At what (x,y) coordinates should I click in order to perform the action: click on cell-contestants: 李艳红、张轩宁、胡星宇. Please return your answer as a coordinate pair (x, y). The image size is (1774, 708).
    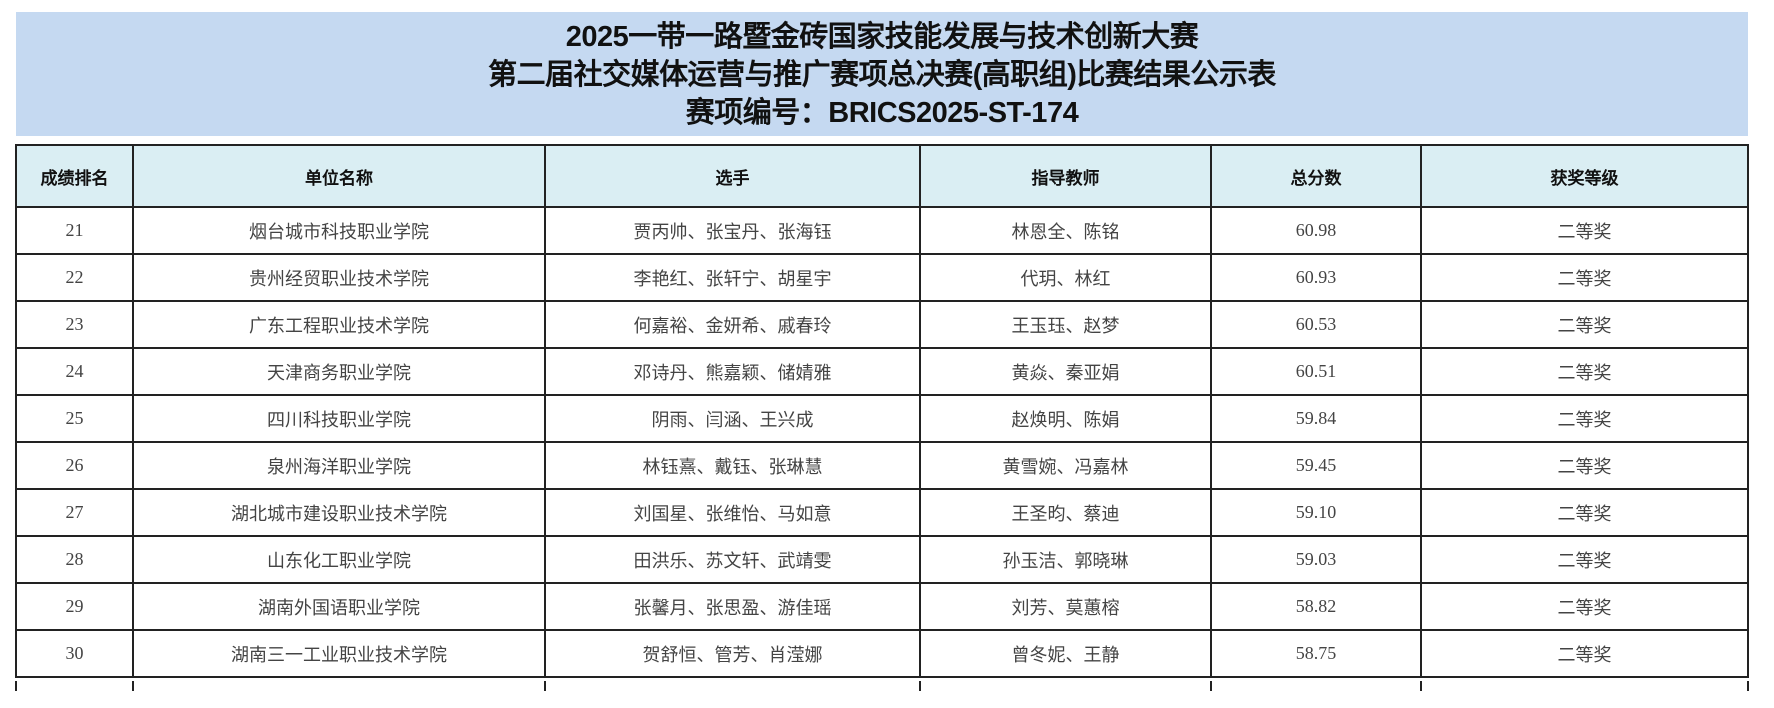
    Looking at the image, I should click on (732, 277).